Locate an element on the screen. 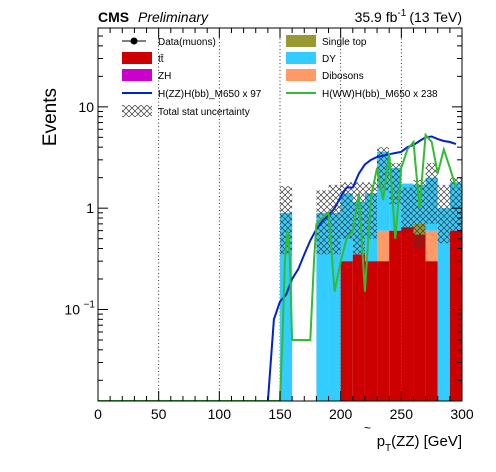  legend-marker-singletop is located at coordinates (301, 41).